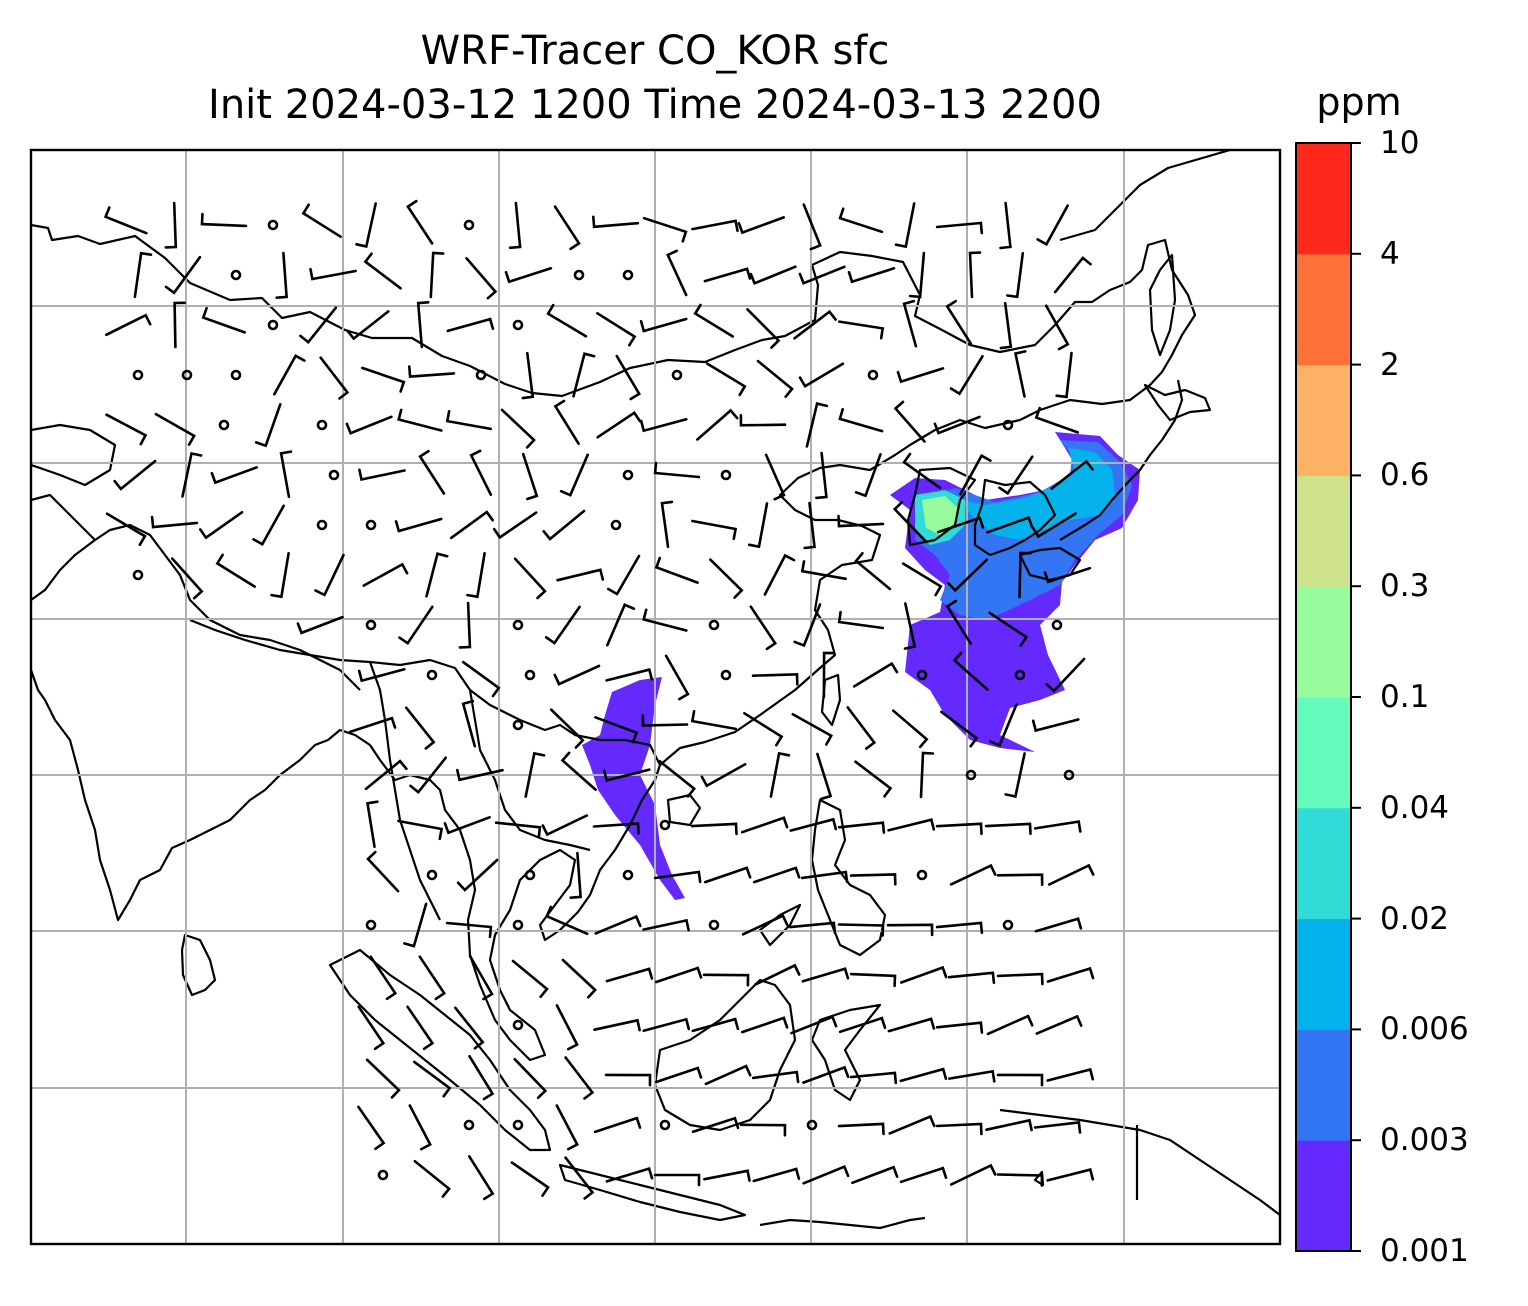 This screenshot has width=1528, height=1306. What do you see at coordinates (1415, 807) in the screenshot?
I see `colorbar-tick-label: 0.04` at bounding box center [1415, 807].